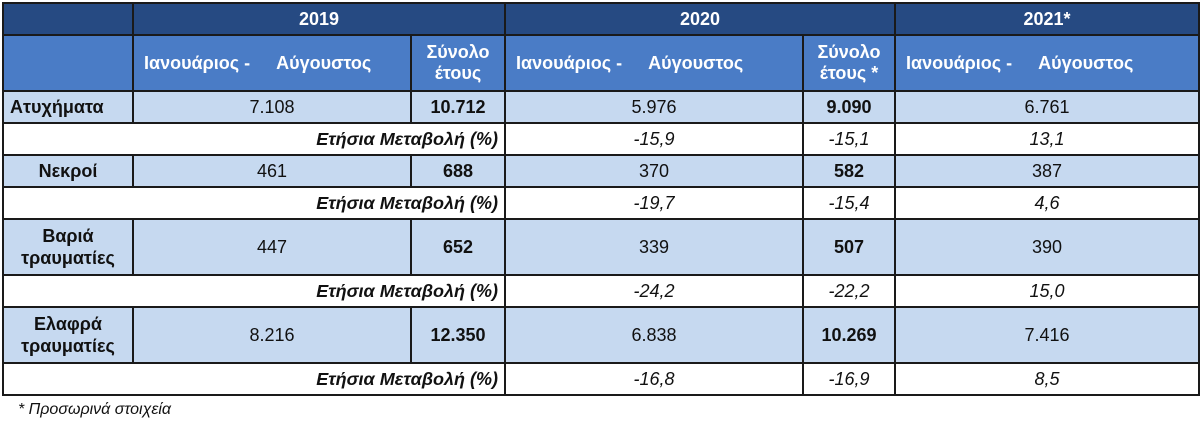  Describe the element at coordinates (68, 19) in the screenshot. I see `year-header-corner` at that location.